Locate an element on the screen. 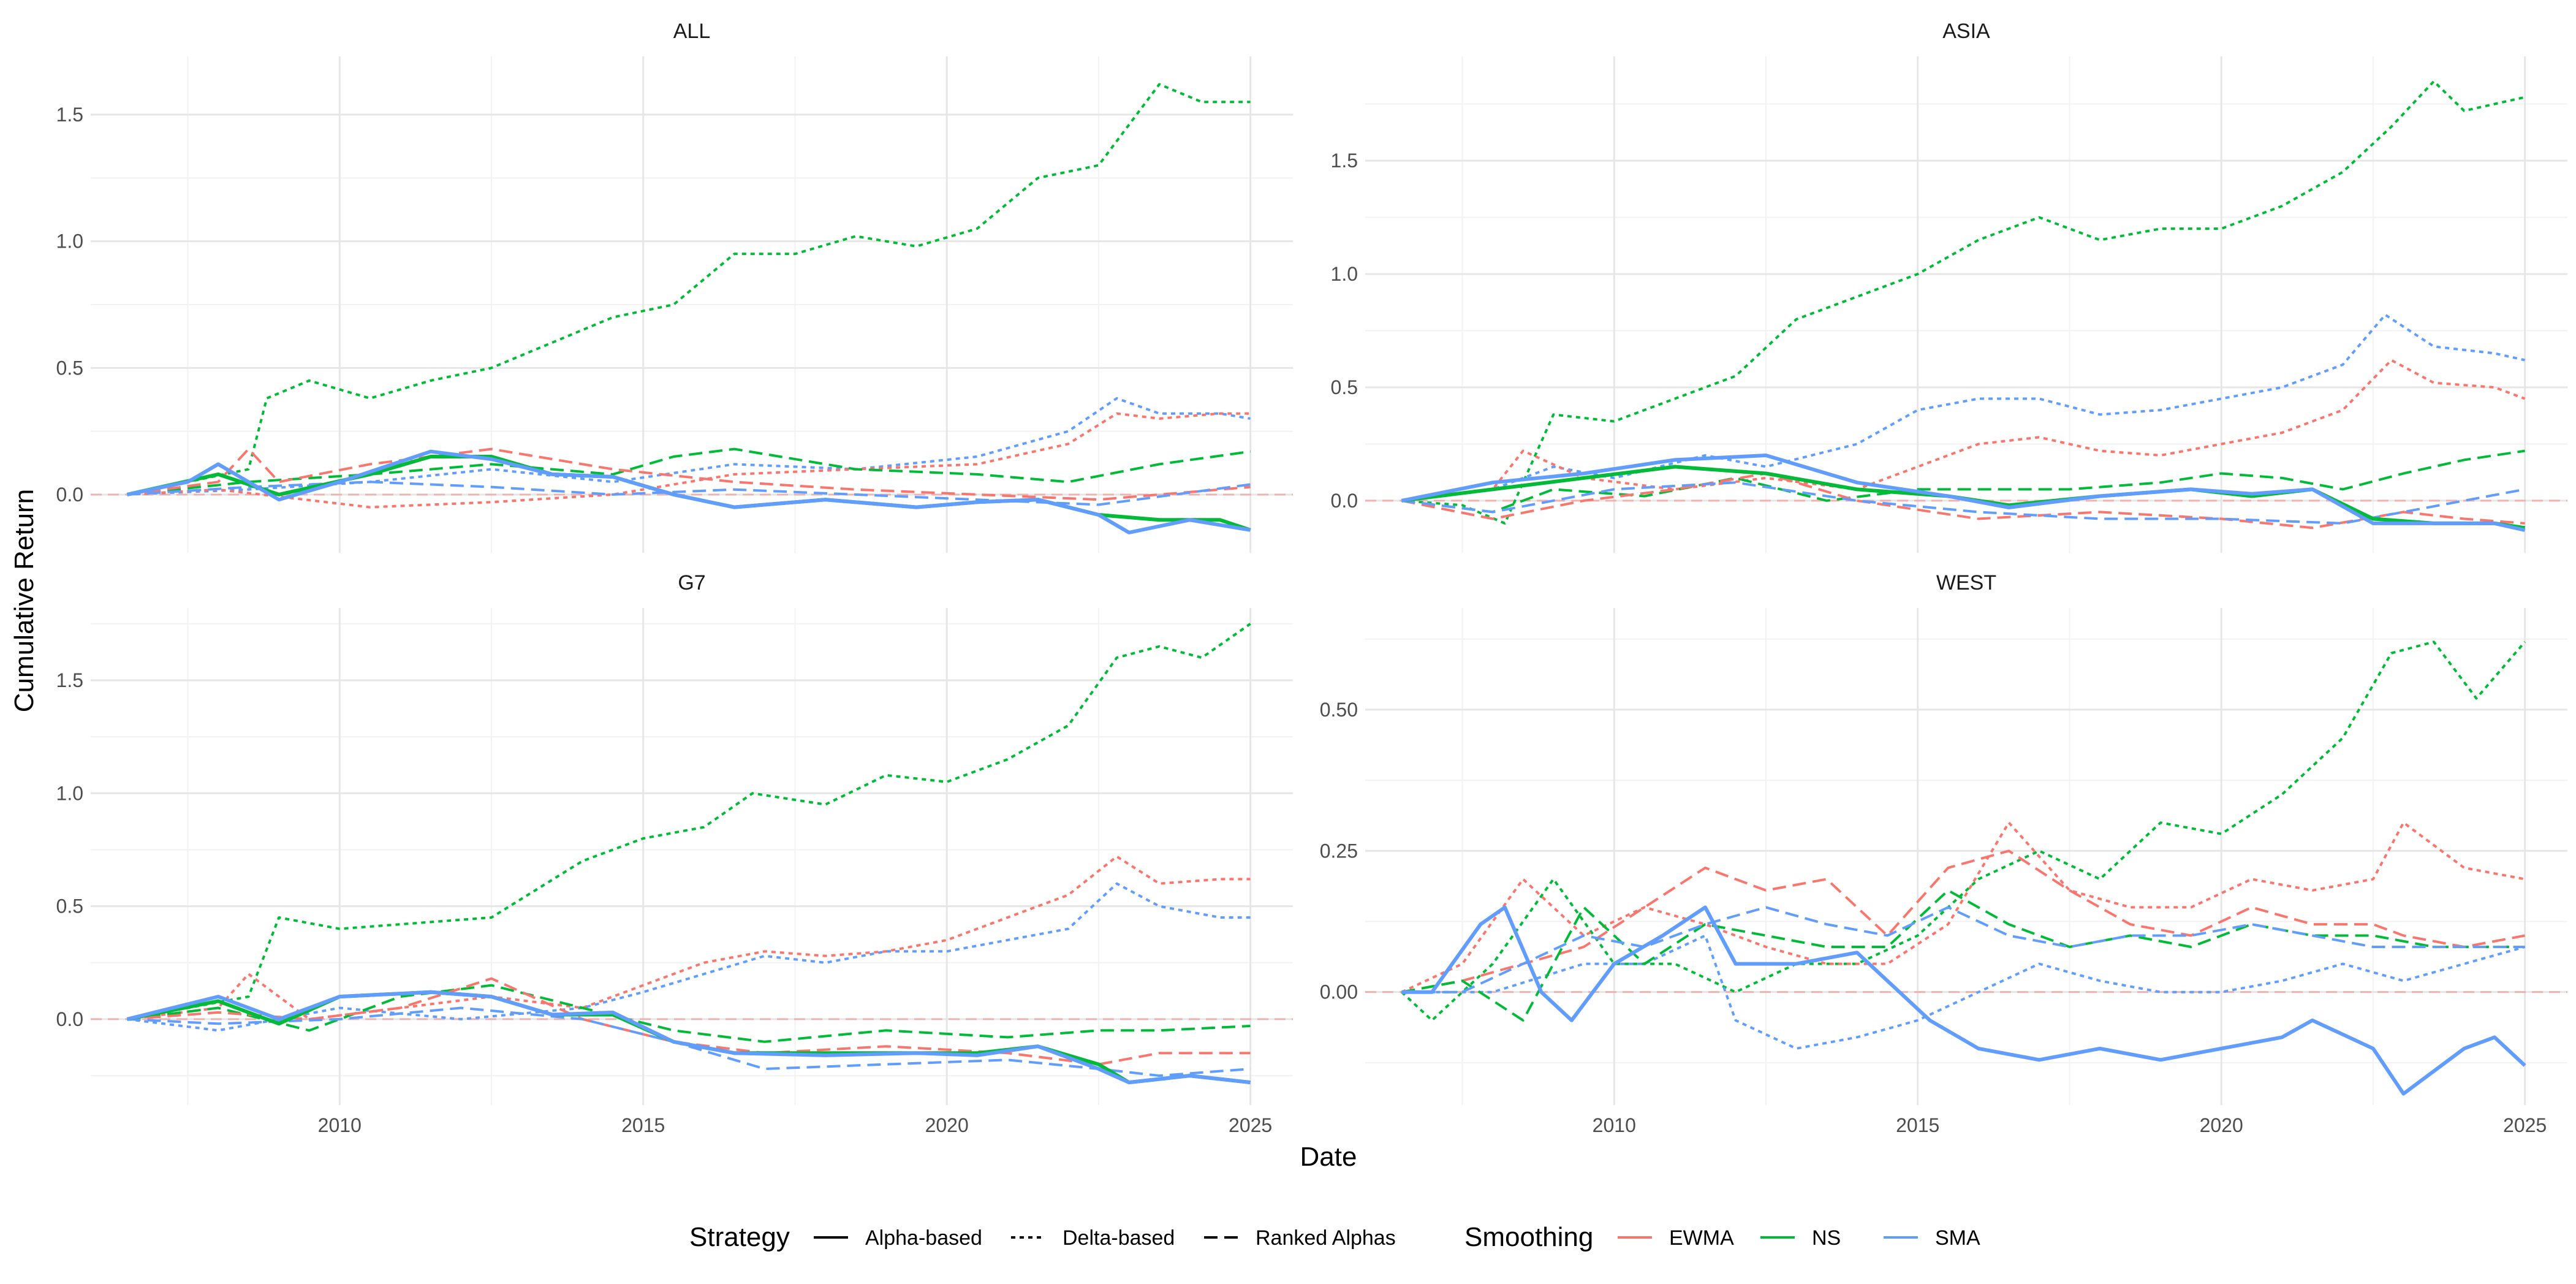 Image resolution: width=2576 pixels, height=1284 pixels. legend-smoothing-title: Smoothing is located at coordinates (1529, 1237).